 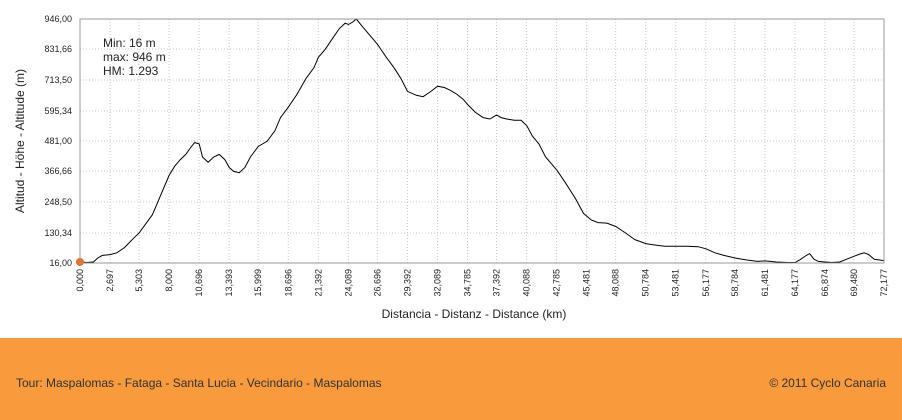 I want to click on y-axis-title: Altitud - Höhe - Altitude (m), so click(x=20, y=141).